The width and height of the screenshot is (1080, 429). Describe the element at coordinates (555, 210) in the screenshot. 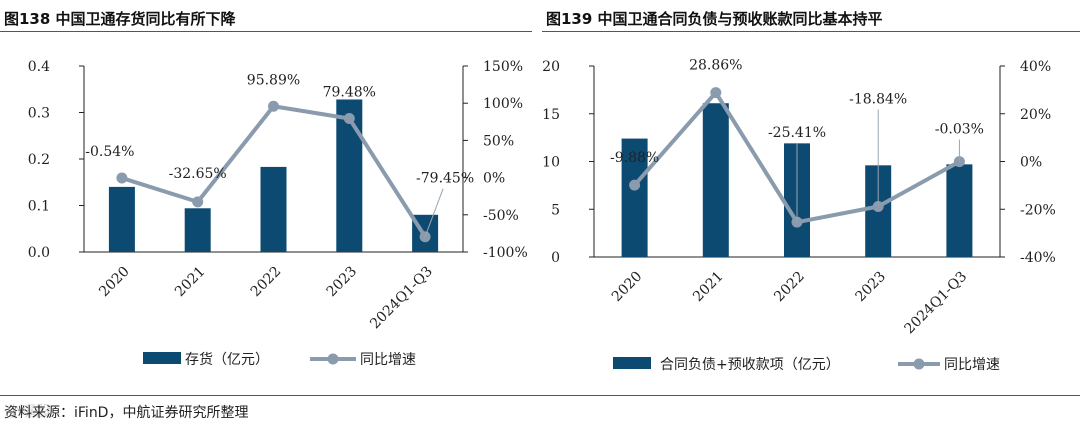

I see `left-tick-label: 5` at that location.